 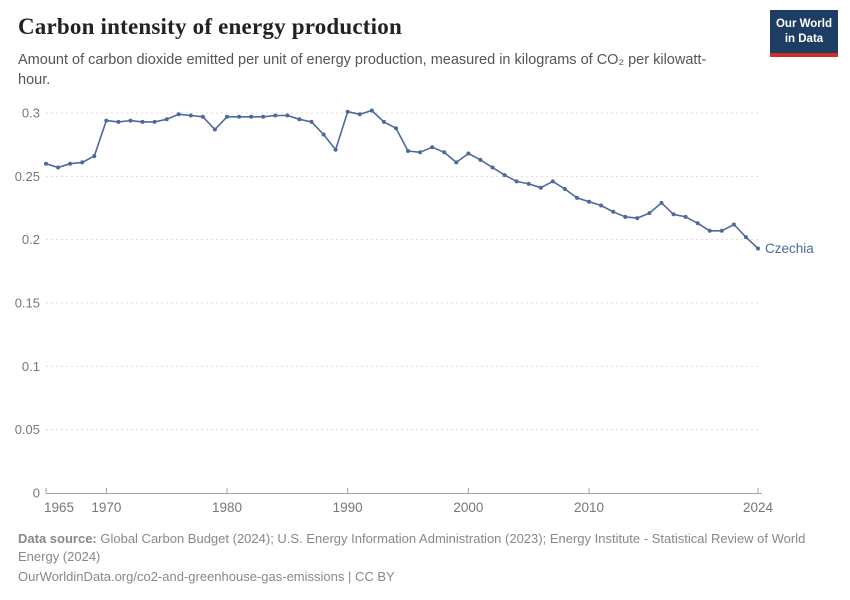 I want to click on x-tick-label: 2010, so click(x=589, y=507).